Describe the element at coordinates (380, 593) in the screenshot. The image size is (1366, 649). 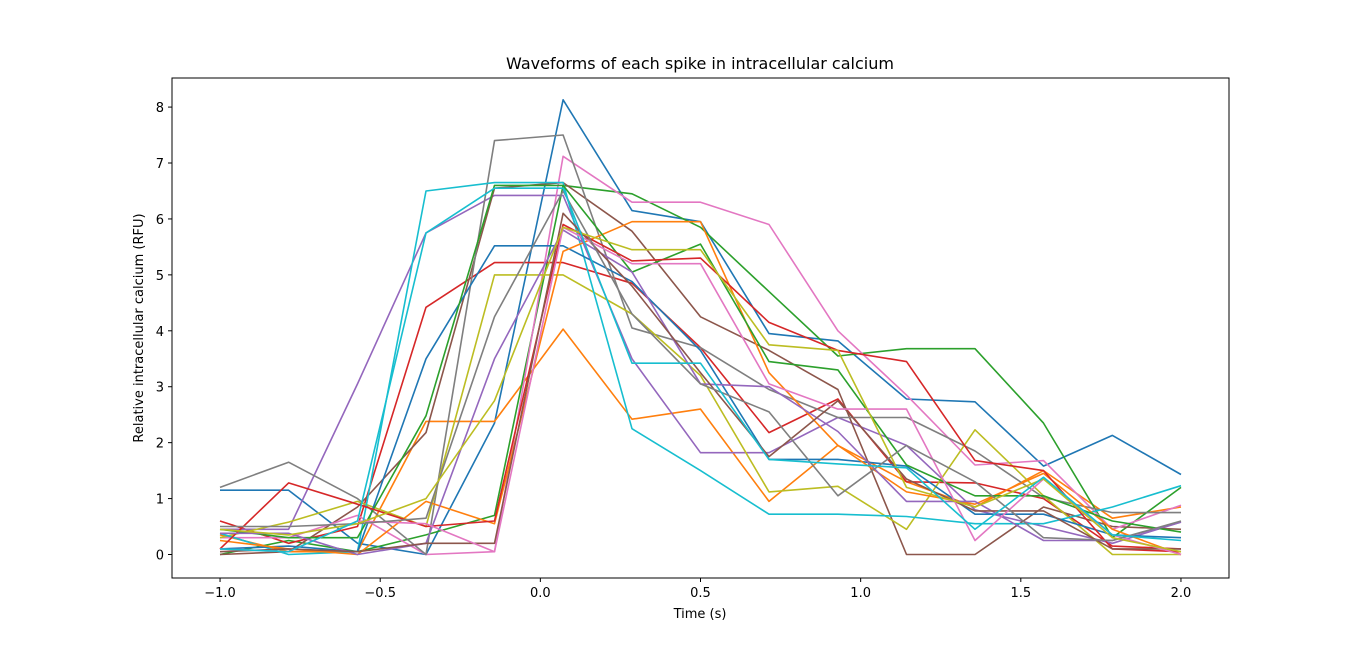
I see `x-tick-label: −0.5` at that location.